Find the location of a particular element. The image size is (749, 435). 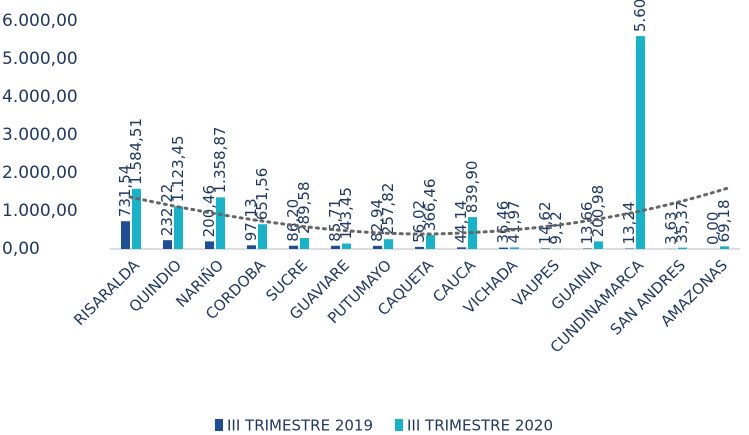

legend-label: III TRIMESTRE 2020 is located at coordinates (480, 426).